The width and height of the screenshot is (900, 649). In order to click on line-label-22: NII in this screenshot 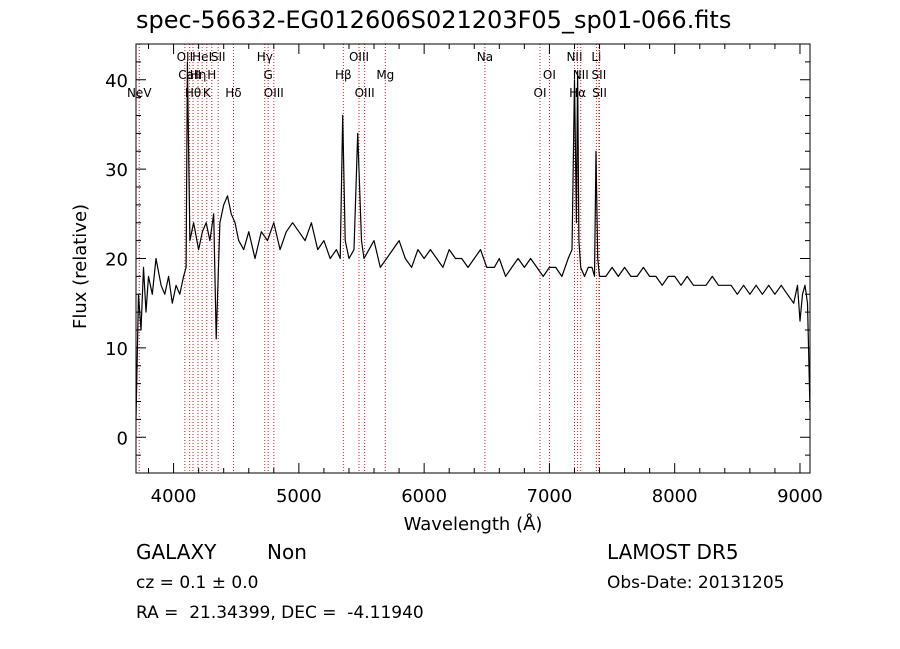, I will do `click(581, 75)`.